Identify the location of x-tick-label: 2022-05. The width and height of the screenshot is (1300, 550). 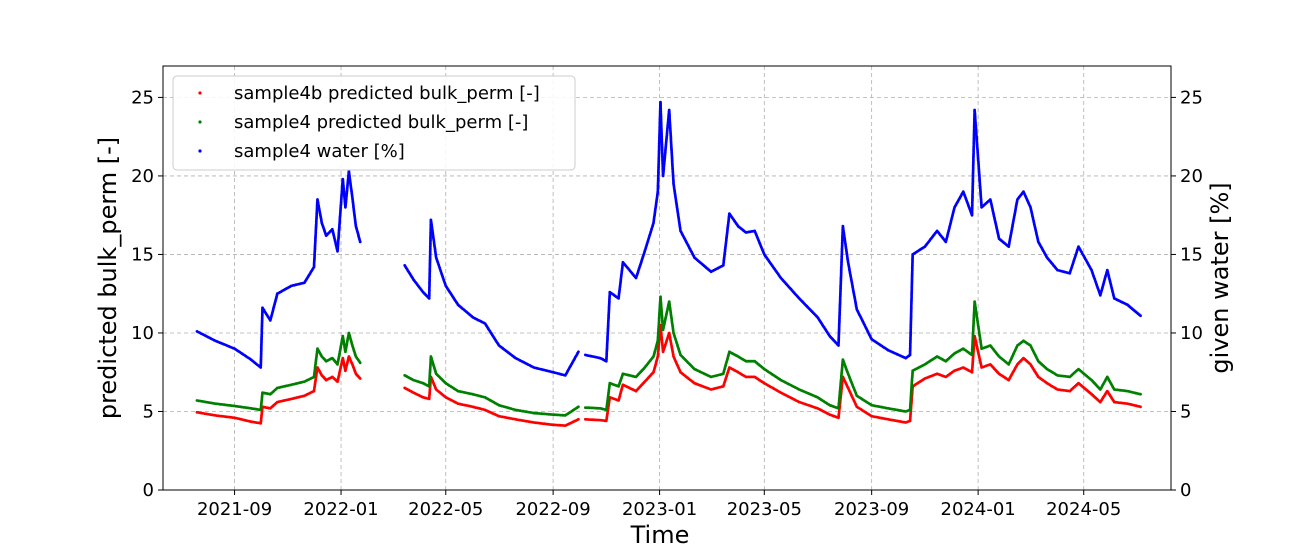
(445, 509).